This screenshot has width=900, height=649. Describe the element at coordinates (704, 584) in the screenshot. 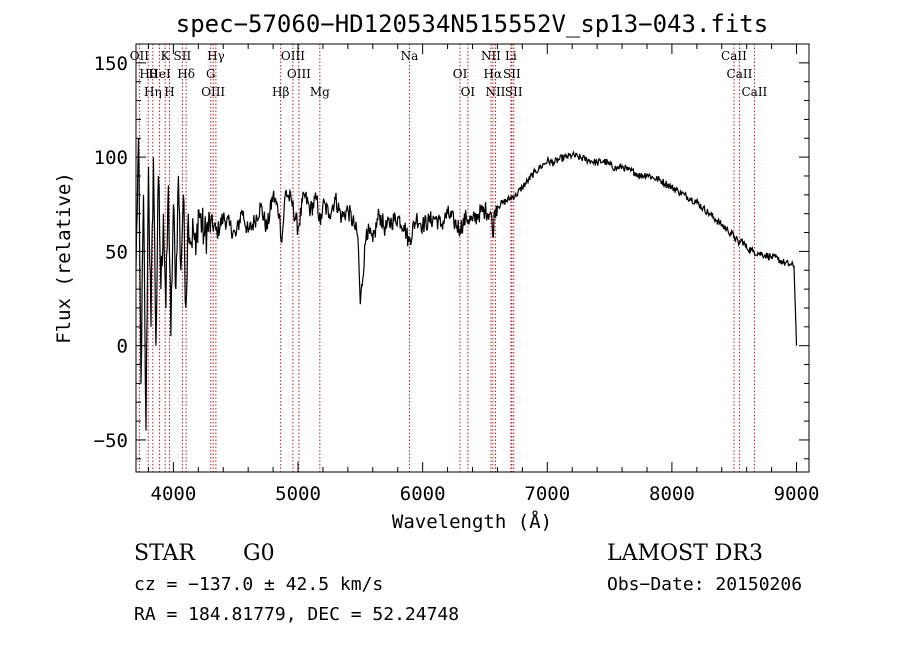

I see `observation-date: Obs−Date: 20150206` at that location.